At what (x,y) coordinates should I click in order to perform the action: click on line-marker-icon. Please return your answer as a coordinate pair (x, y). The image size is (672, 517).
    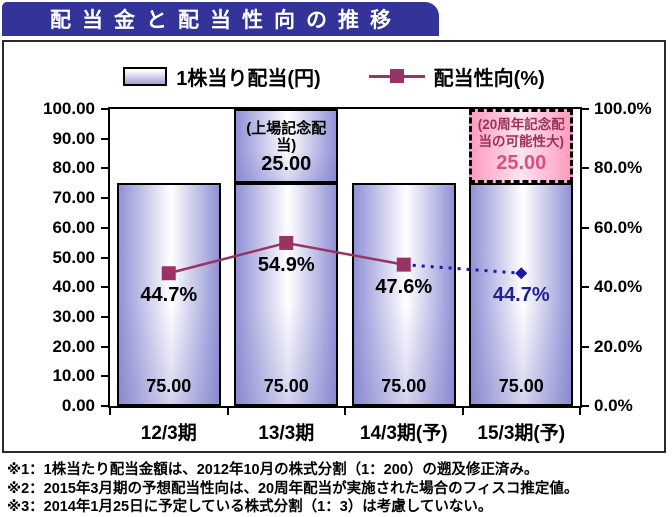
    Looking at the image, I should click on (396, 76).